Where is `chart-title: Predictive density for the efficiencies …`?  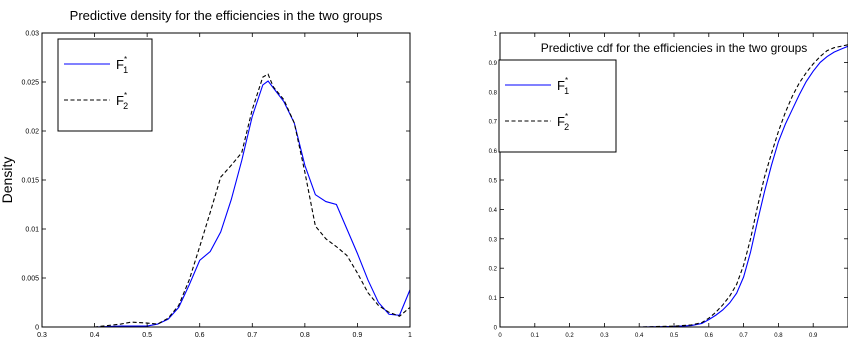 chart-title: Predictive density for the efficiencies … is located at coordinates (226, 15).